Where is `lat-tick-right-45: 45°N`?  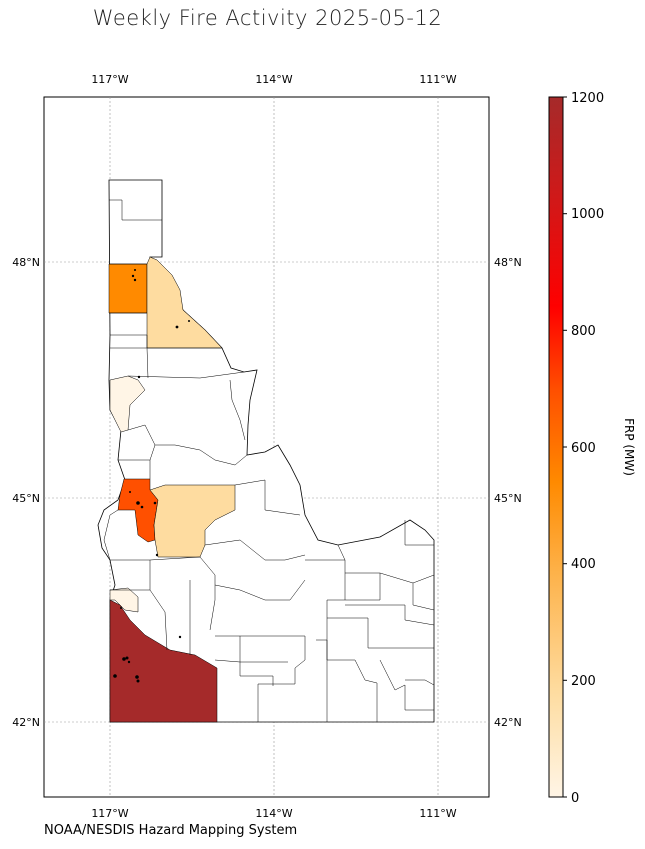 lat-tick-right-45: 45°N is located at coordinates (508, 498).